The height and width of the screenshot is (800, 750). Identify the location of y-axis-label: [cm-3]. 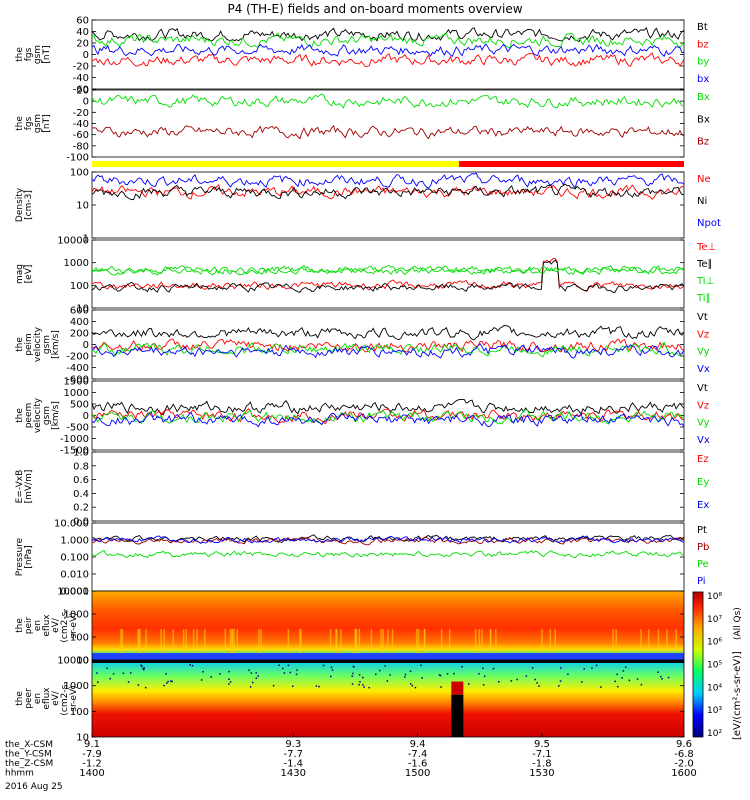
(29, 205).